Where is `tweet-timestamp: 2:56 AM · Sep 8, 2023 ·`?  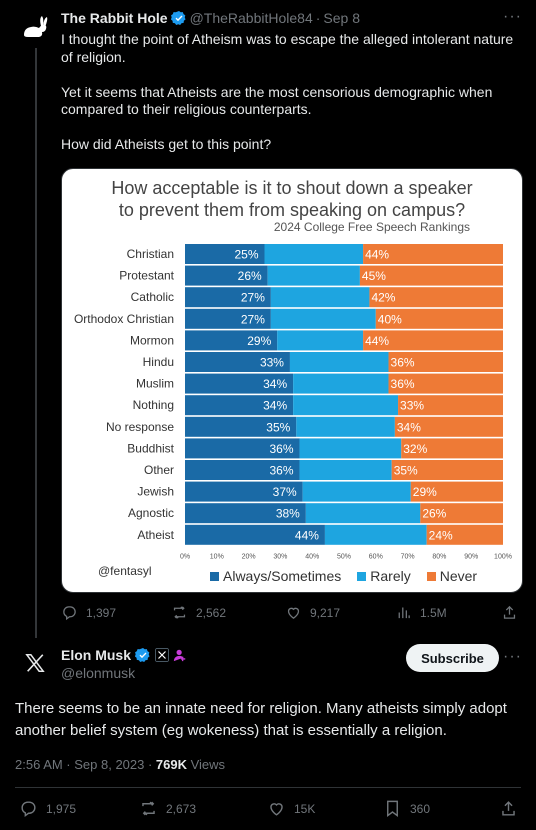 tweet-timestamp: 2:56 AM · Sep 8, 2023 · is located at coordinates (85, 764).